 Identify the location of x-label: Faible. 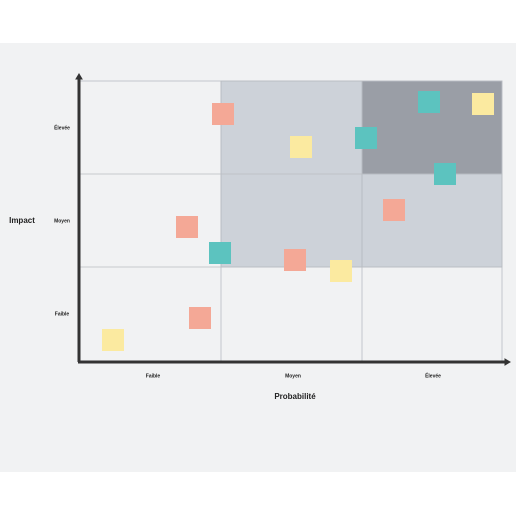
(153, 376).